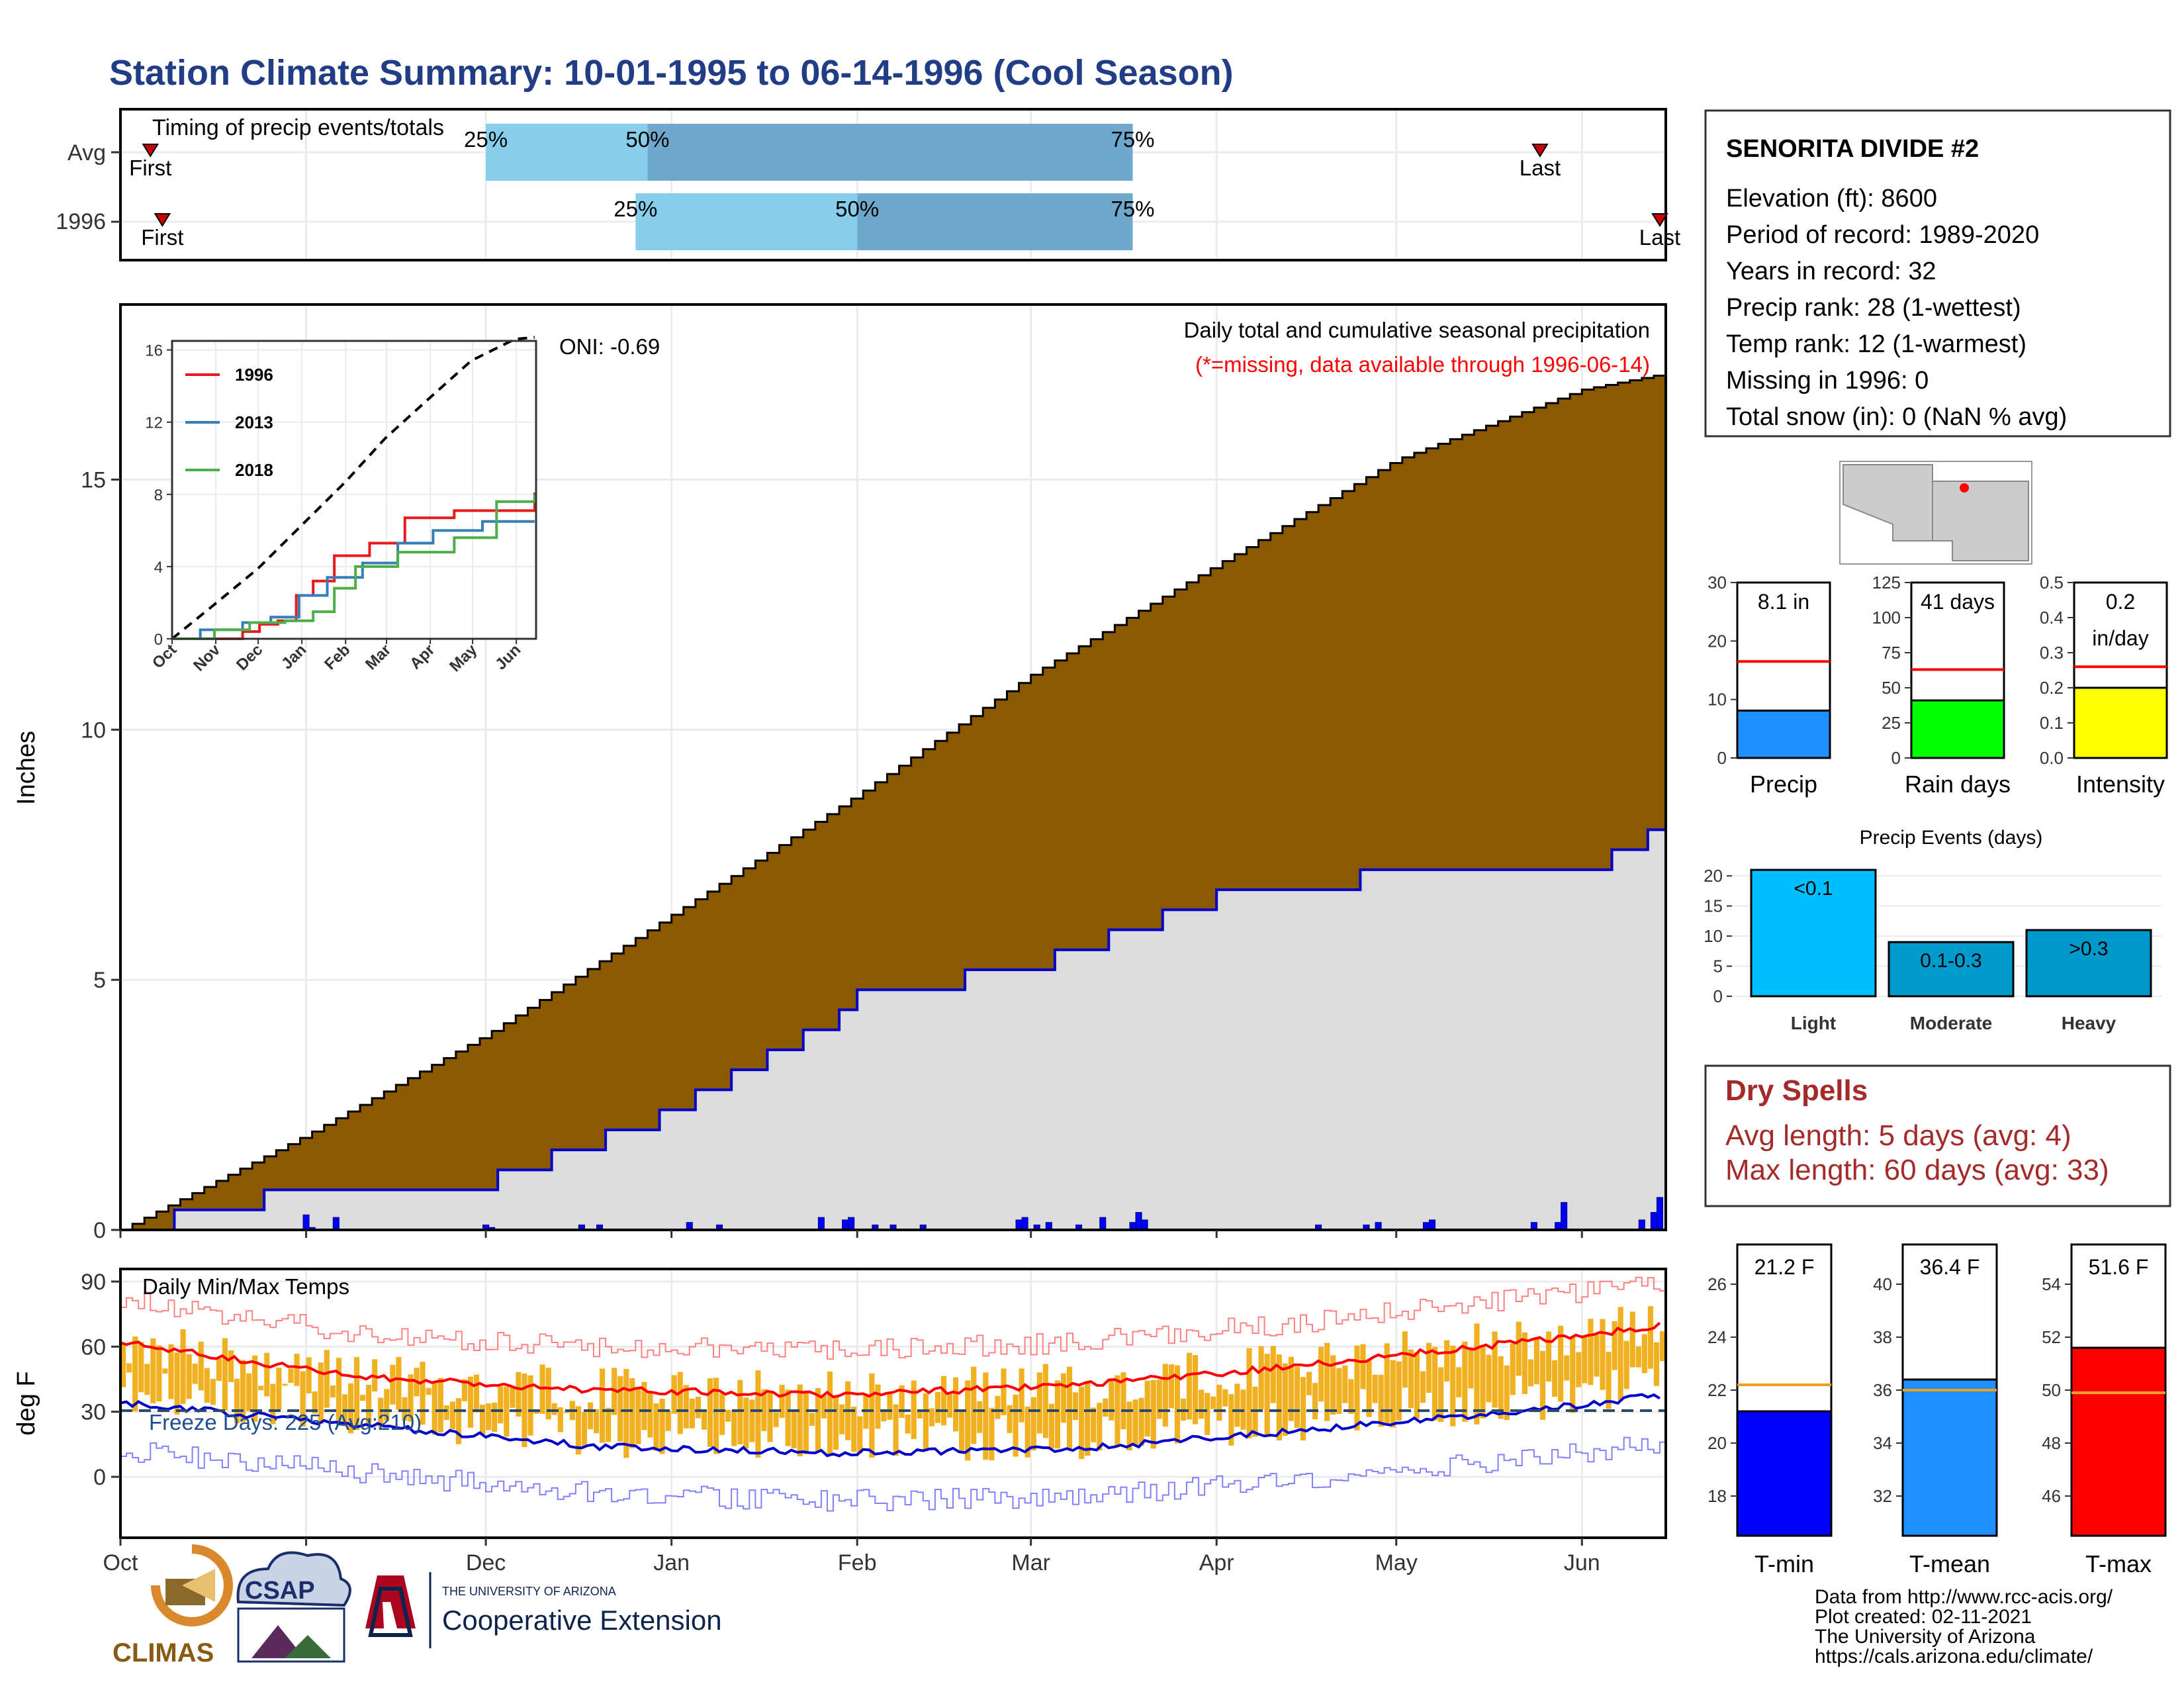 The height and width of the screenshot is (1688, 2184). What do you see at coordinates (2052, 758) in the screenshot?
I see `mini-bar-ytick-label: 0.0` at bounding box center [2052, 758].